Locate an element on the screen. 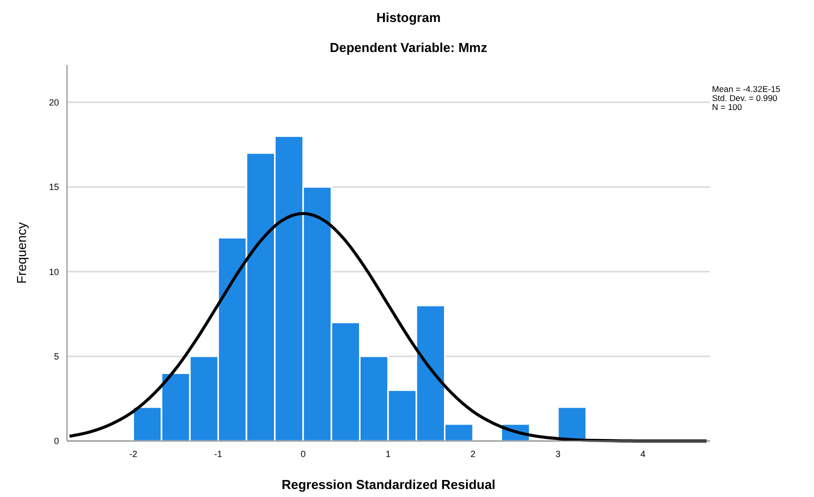 This screenshot has width=814, height=497. text: Std. Dev. = 0.990 is located at coordinates (745, 98).